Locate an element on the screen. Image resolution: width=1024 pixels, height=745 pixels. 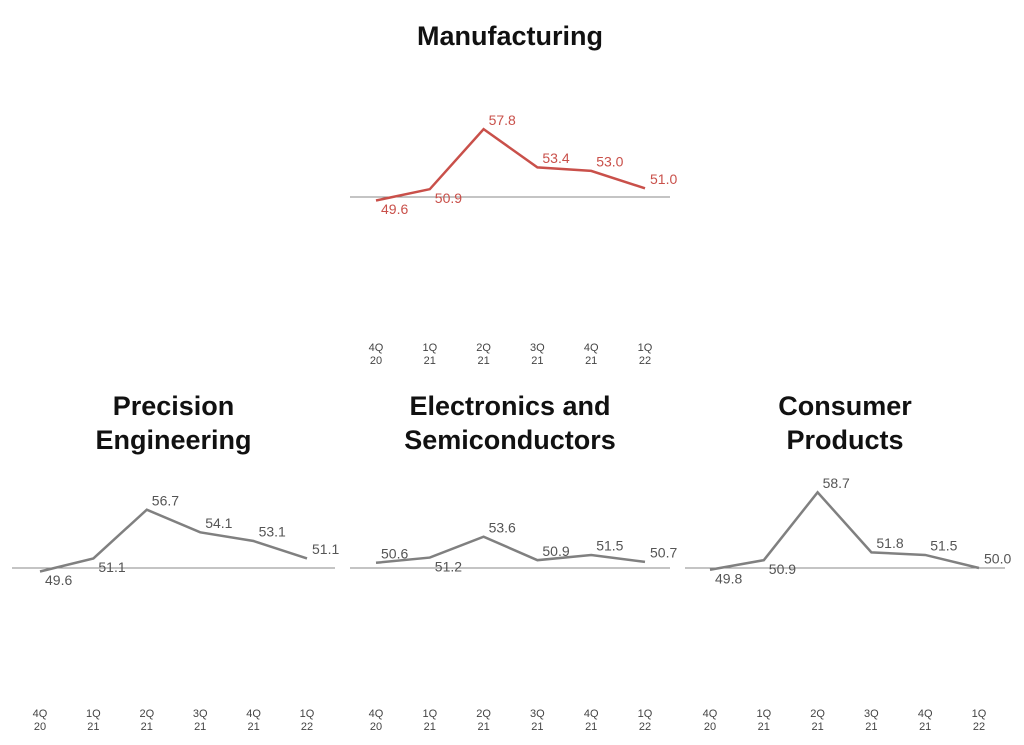
chart-title: Precision is located at coordinates (174, 406).